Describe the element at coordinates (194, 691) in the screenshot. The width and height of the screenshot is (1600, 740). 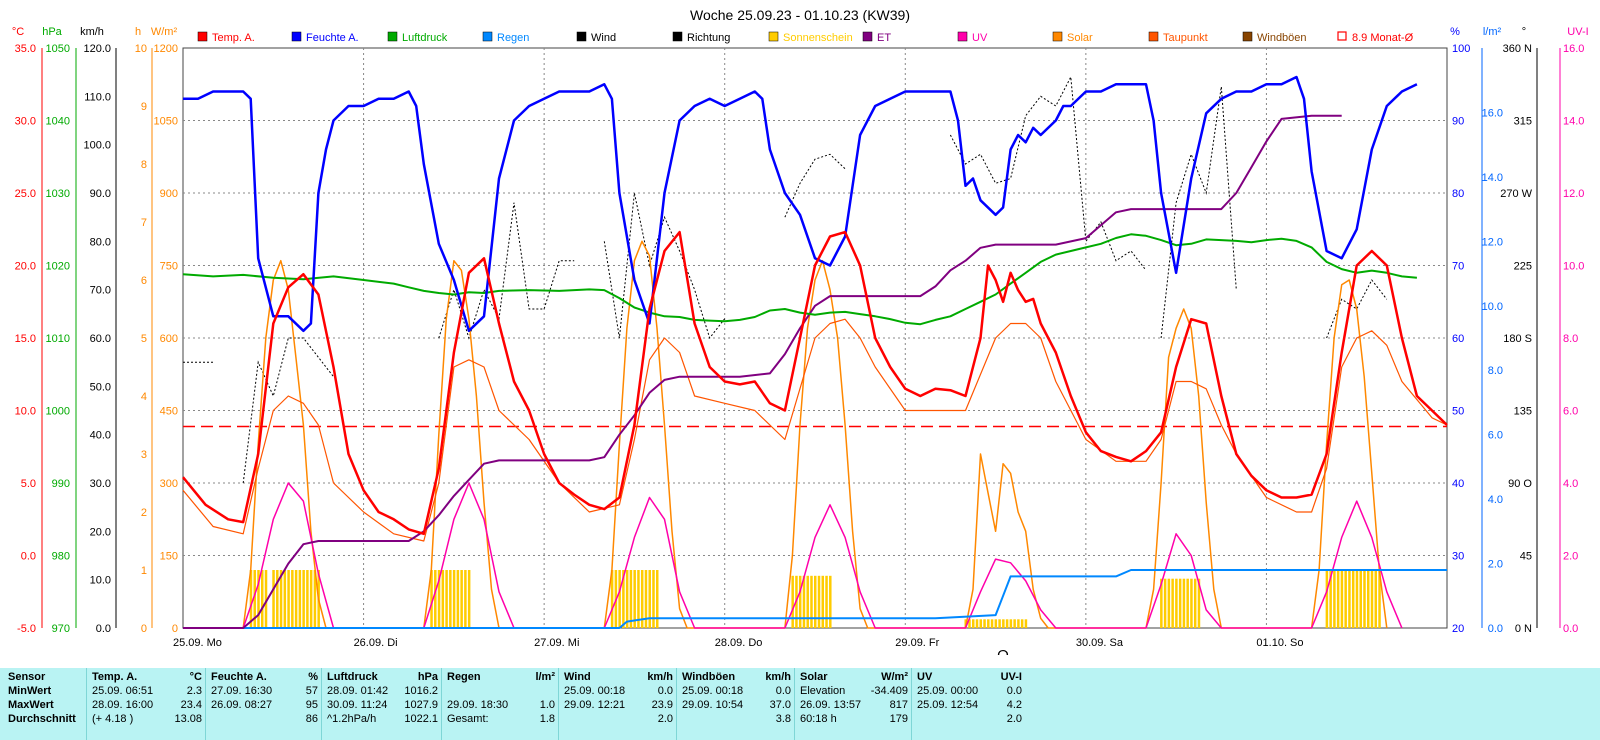
I see `stats-cell-value: 2.3` at that location.